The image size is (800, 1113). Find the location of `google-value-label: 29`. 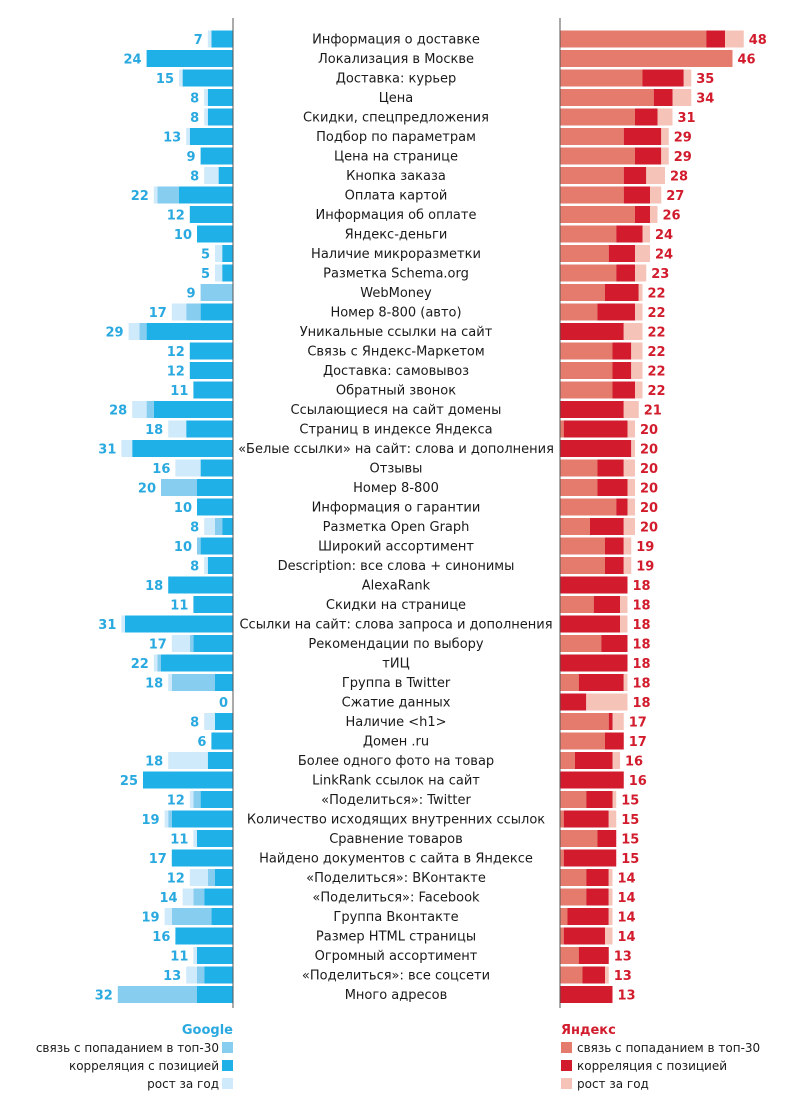

google-value-label: 29 is located at coordinates (115, 333).